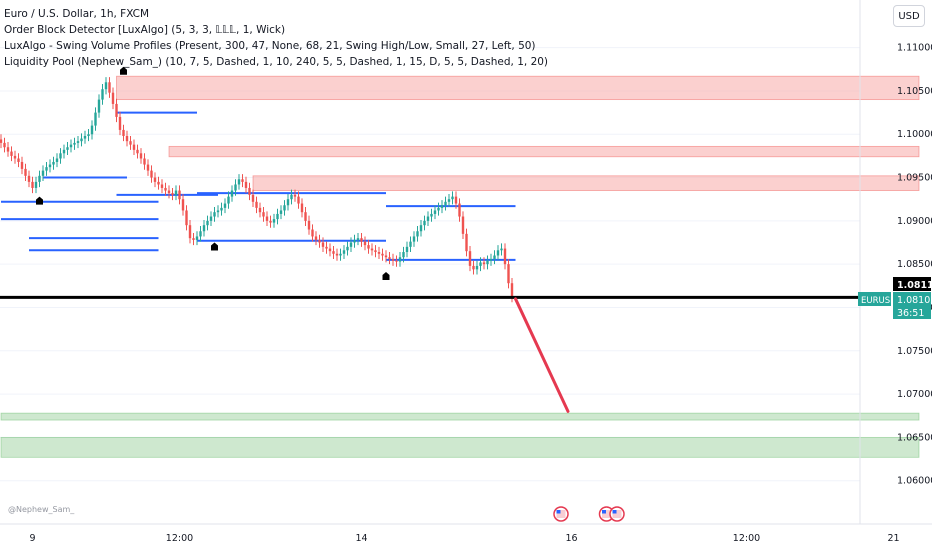 The width and height of the screenshot is (932, 550). What do you see at coordinates (914, 481) in the screenshot?
I see `price-tick-label: 1.06000` at bounding box center [914, 481].